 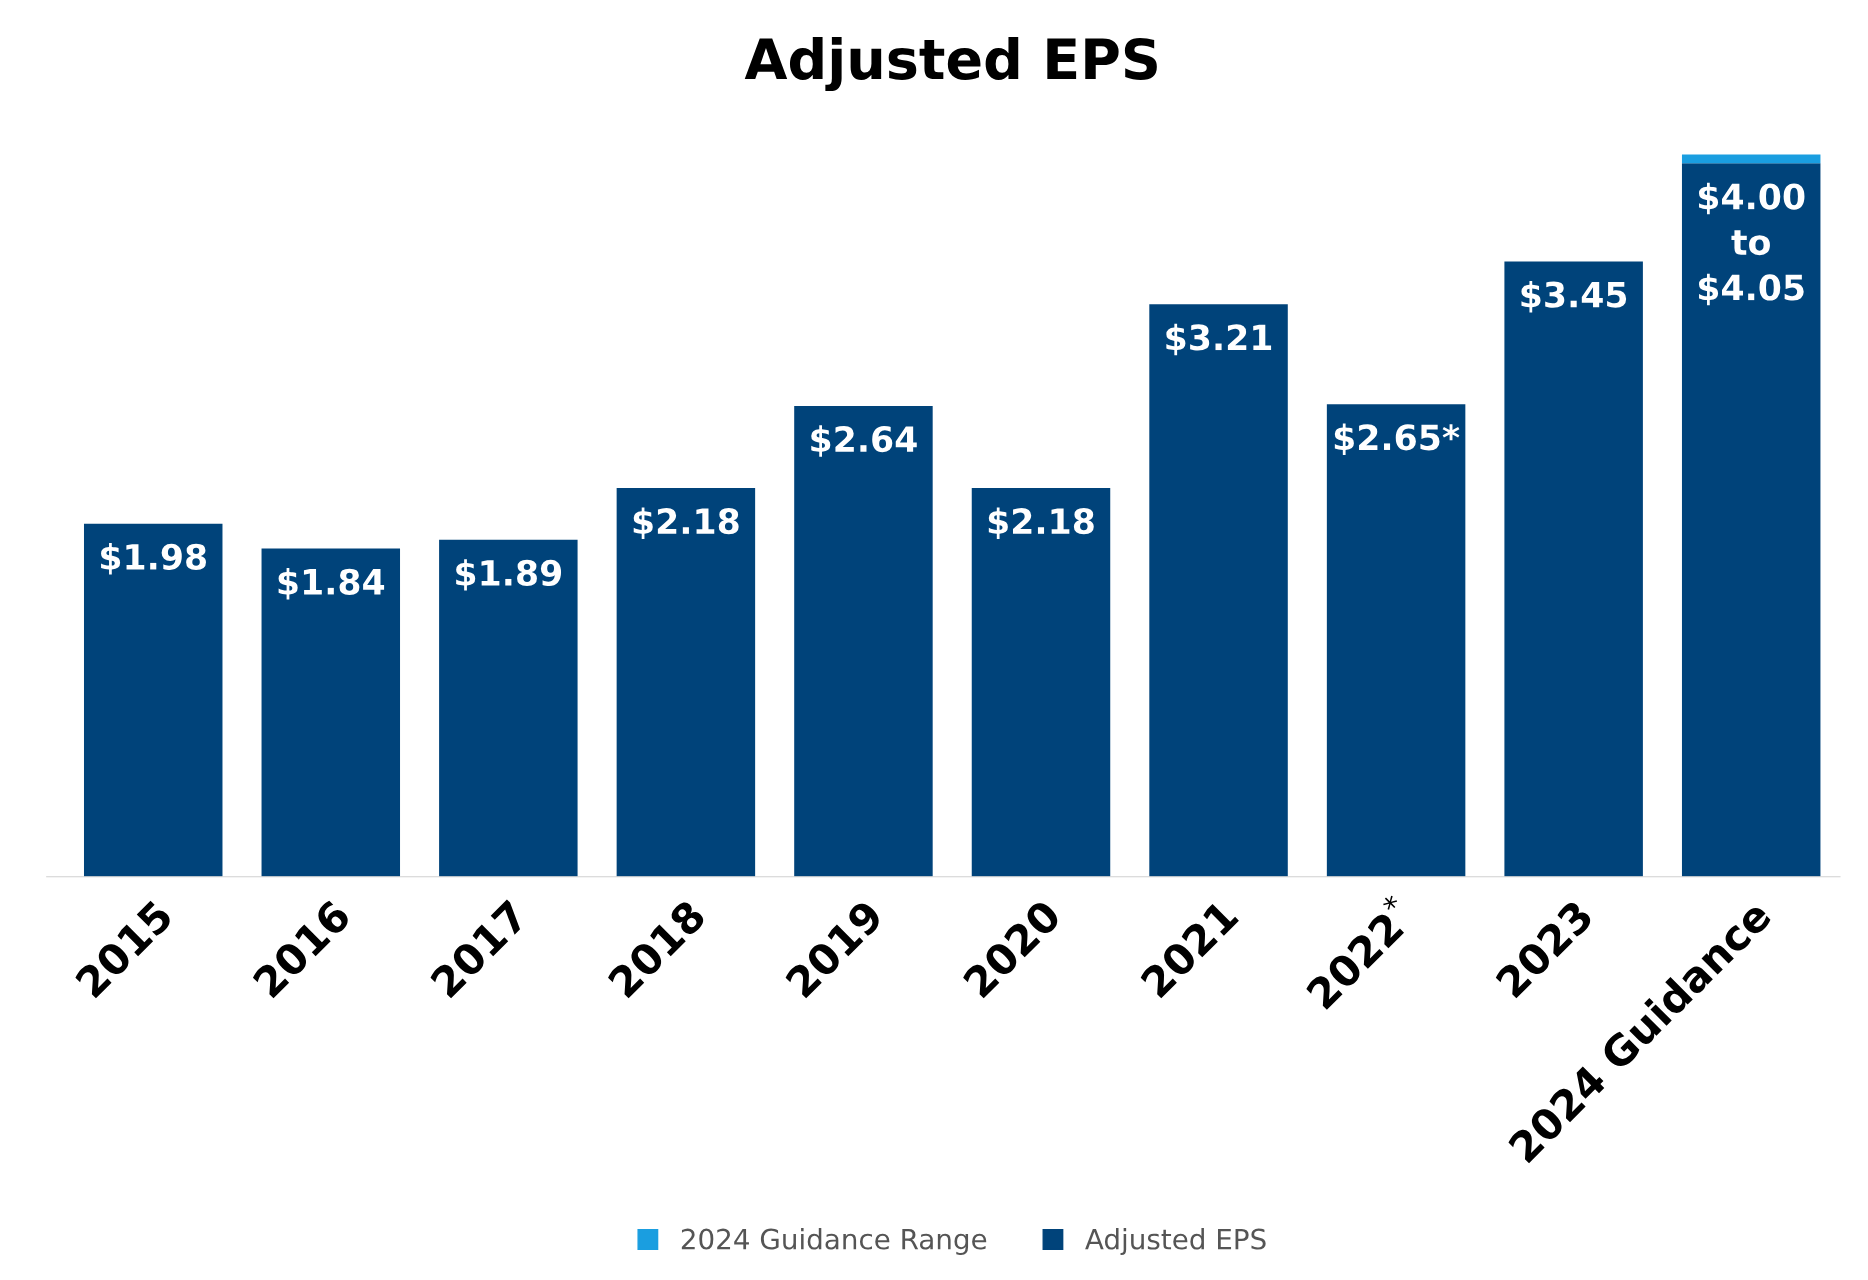 What do you see at coordinates (509, 575) in the screenshot?
I see `data-label: $1.89` at bounding box center [509, 575].